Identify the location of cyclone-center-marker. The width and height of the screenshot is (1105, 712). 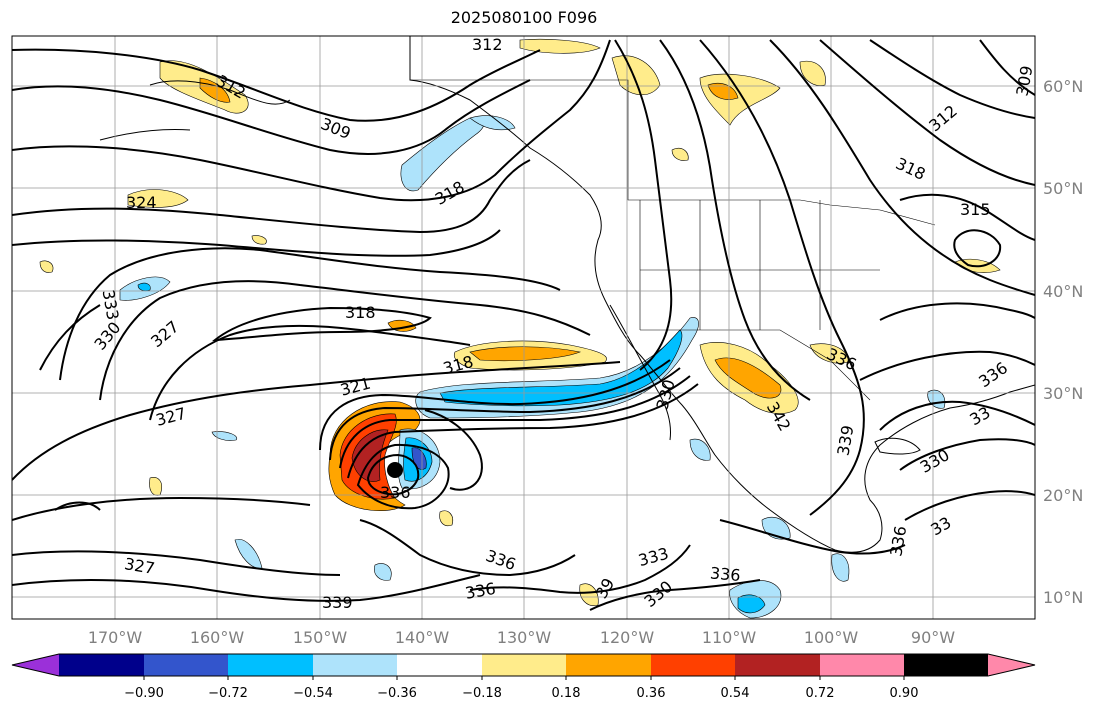
(395, 470).